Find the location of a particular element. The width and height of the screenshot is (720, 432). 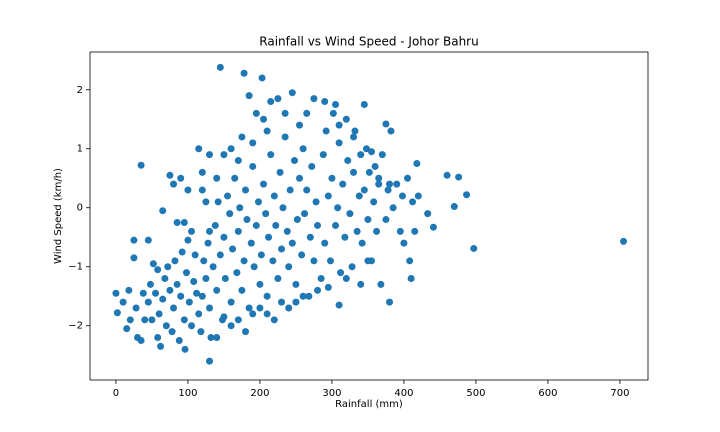

chart-title: Rainfall vs Wind Speed - Johor Bahru is located at coordinates (368, 42).